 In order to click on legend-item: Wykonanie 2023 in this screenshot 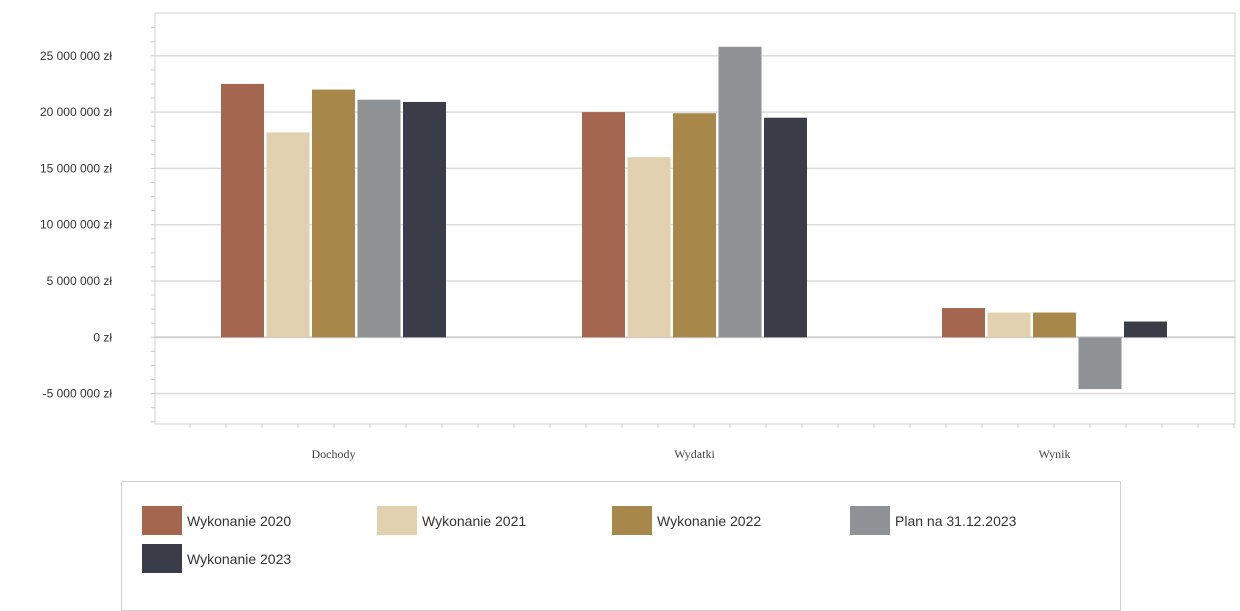, I will do `click(216, 558)`.